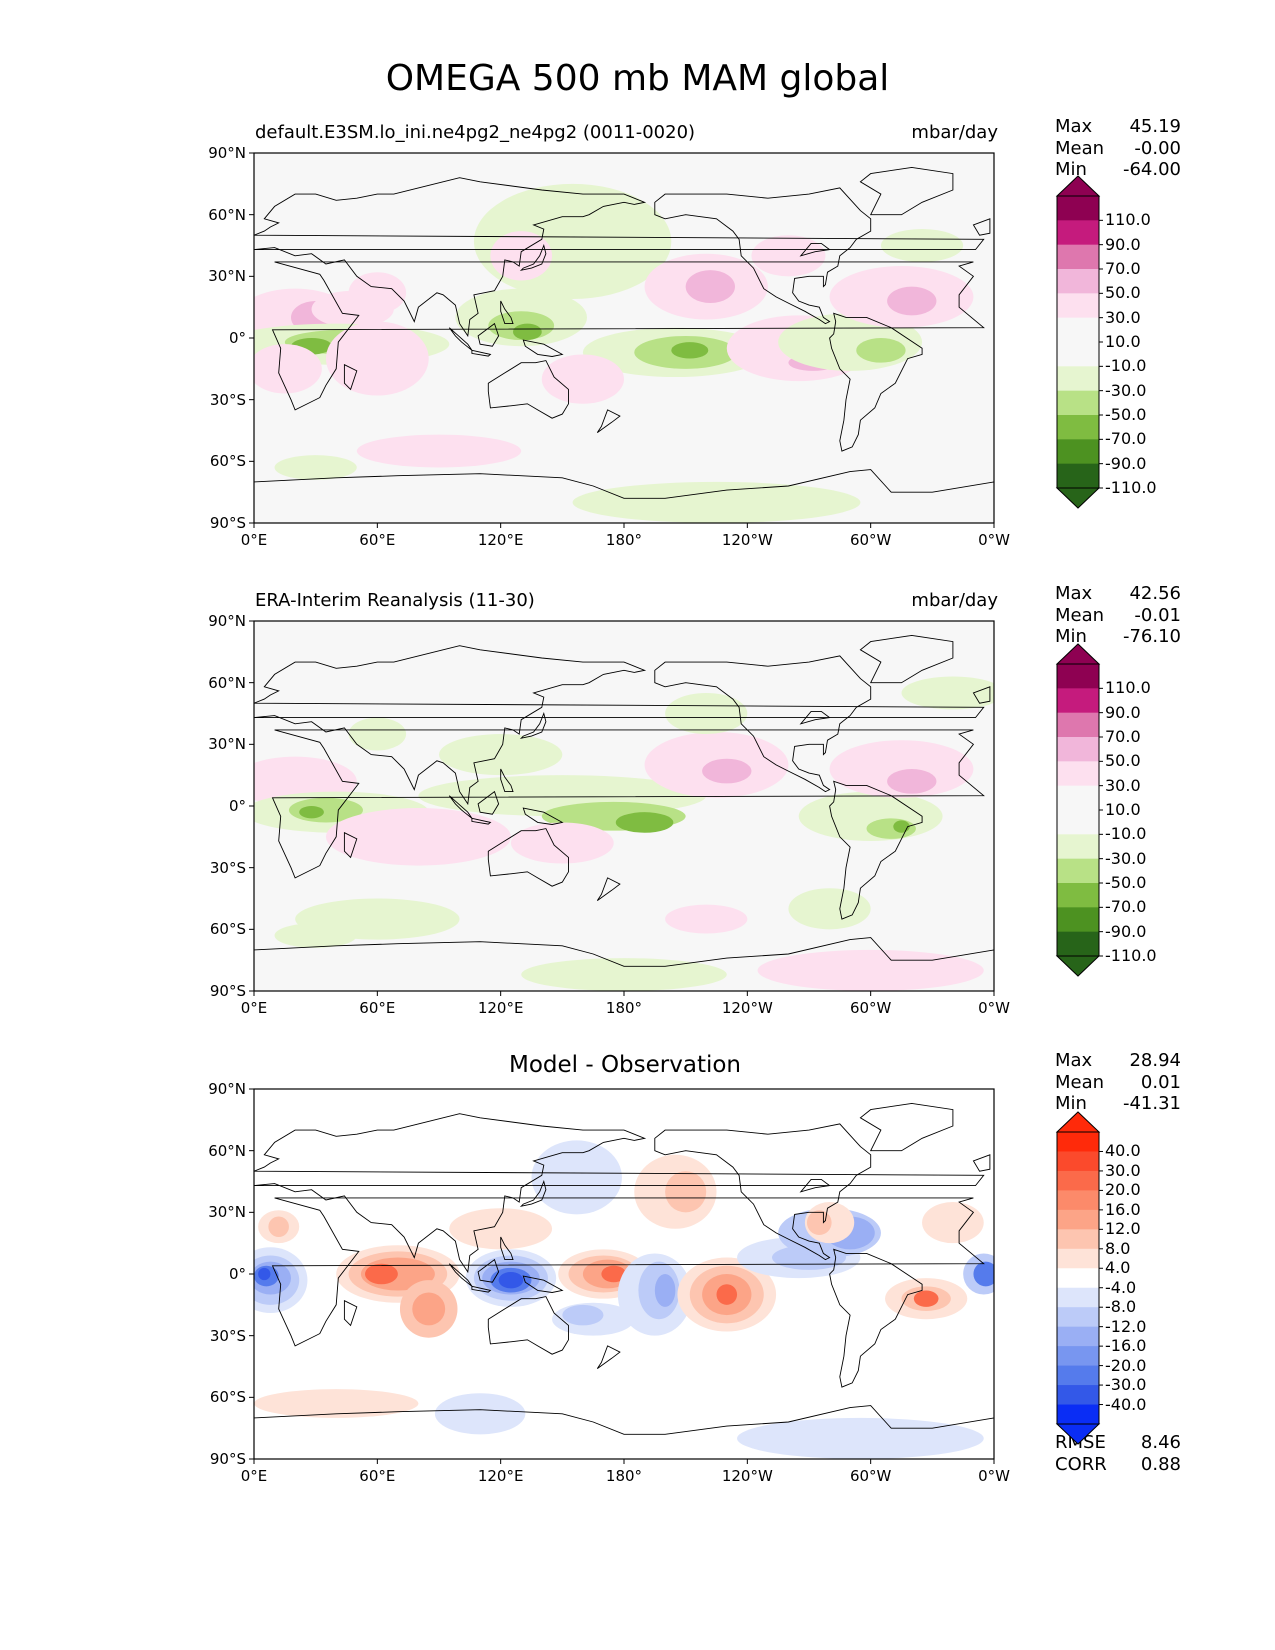 The image size is (1275, 1650). What do you see at coordinates (1155, 593) in the screenshot?
I see `stat-value: 42.56` at bounding box center [1155, 593].